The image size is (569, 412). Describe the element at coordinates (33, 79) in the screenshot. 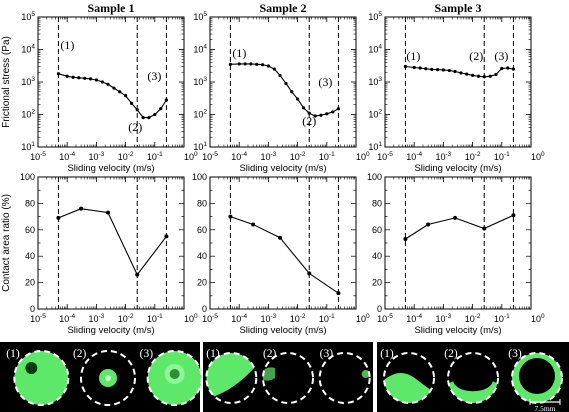

I see `y-tick-label-exponent: 3` at that location.